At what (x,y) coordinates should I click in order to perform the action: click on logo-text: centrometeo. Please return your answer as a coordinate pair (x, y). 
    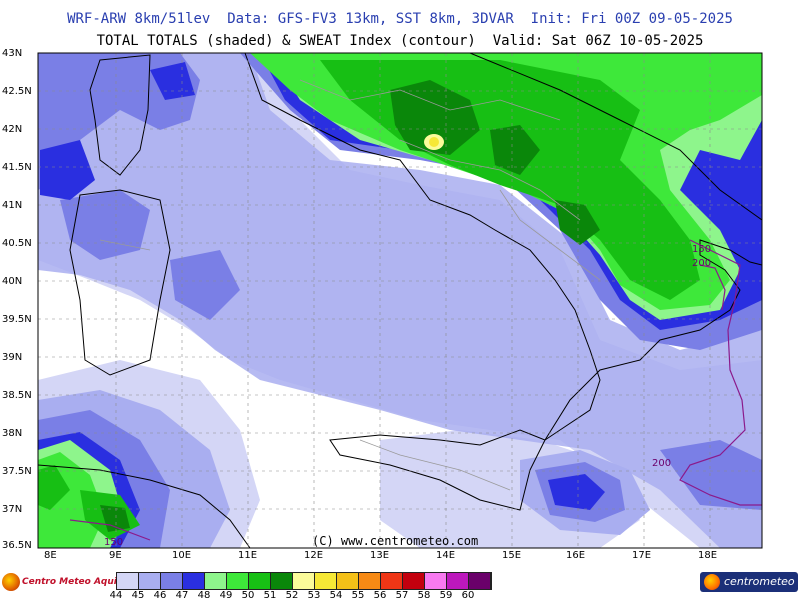
    Looking at the image, I should click on (759, 581).